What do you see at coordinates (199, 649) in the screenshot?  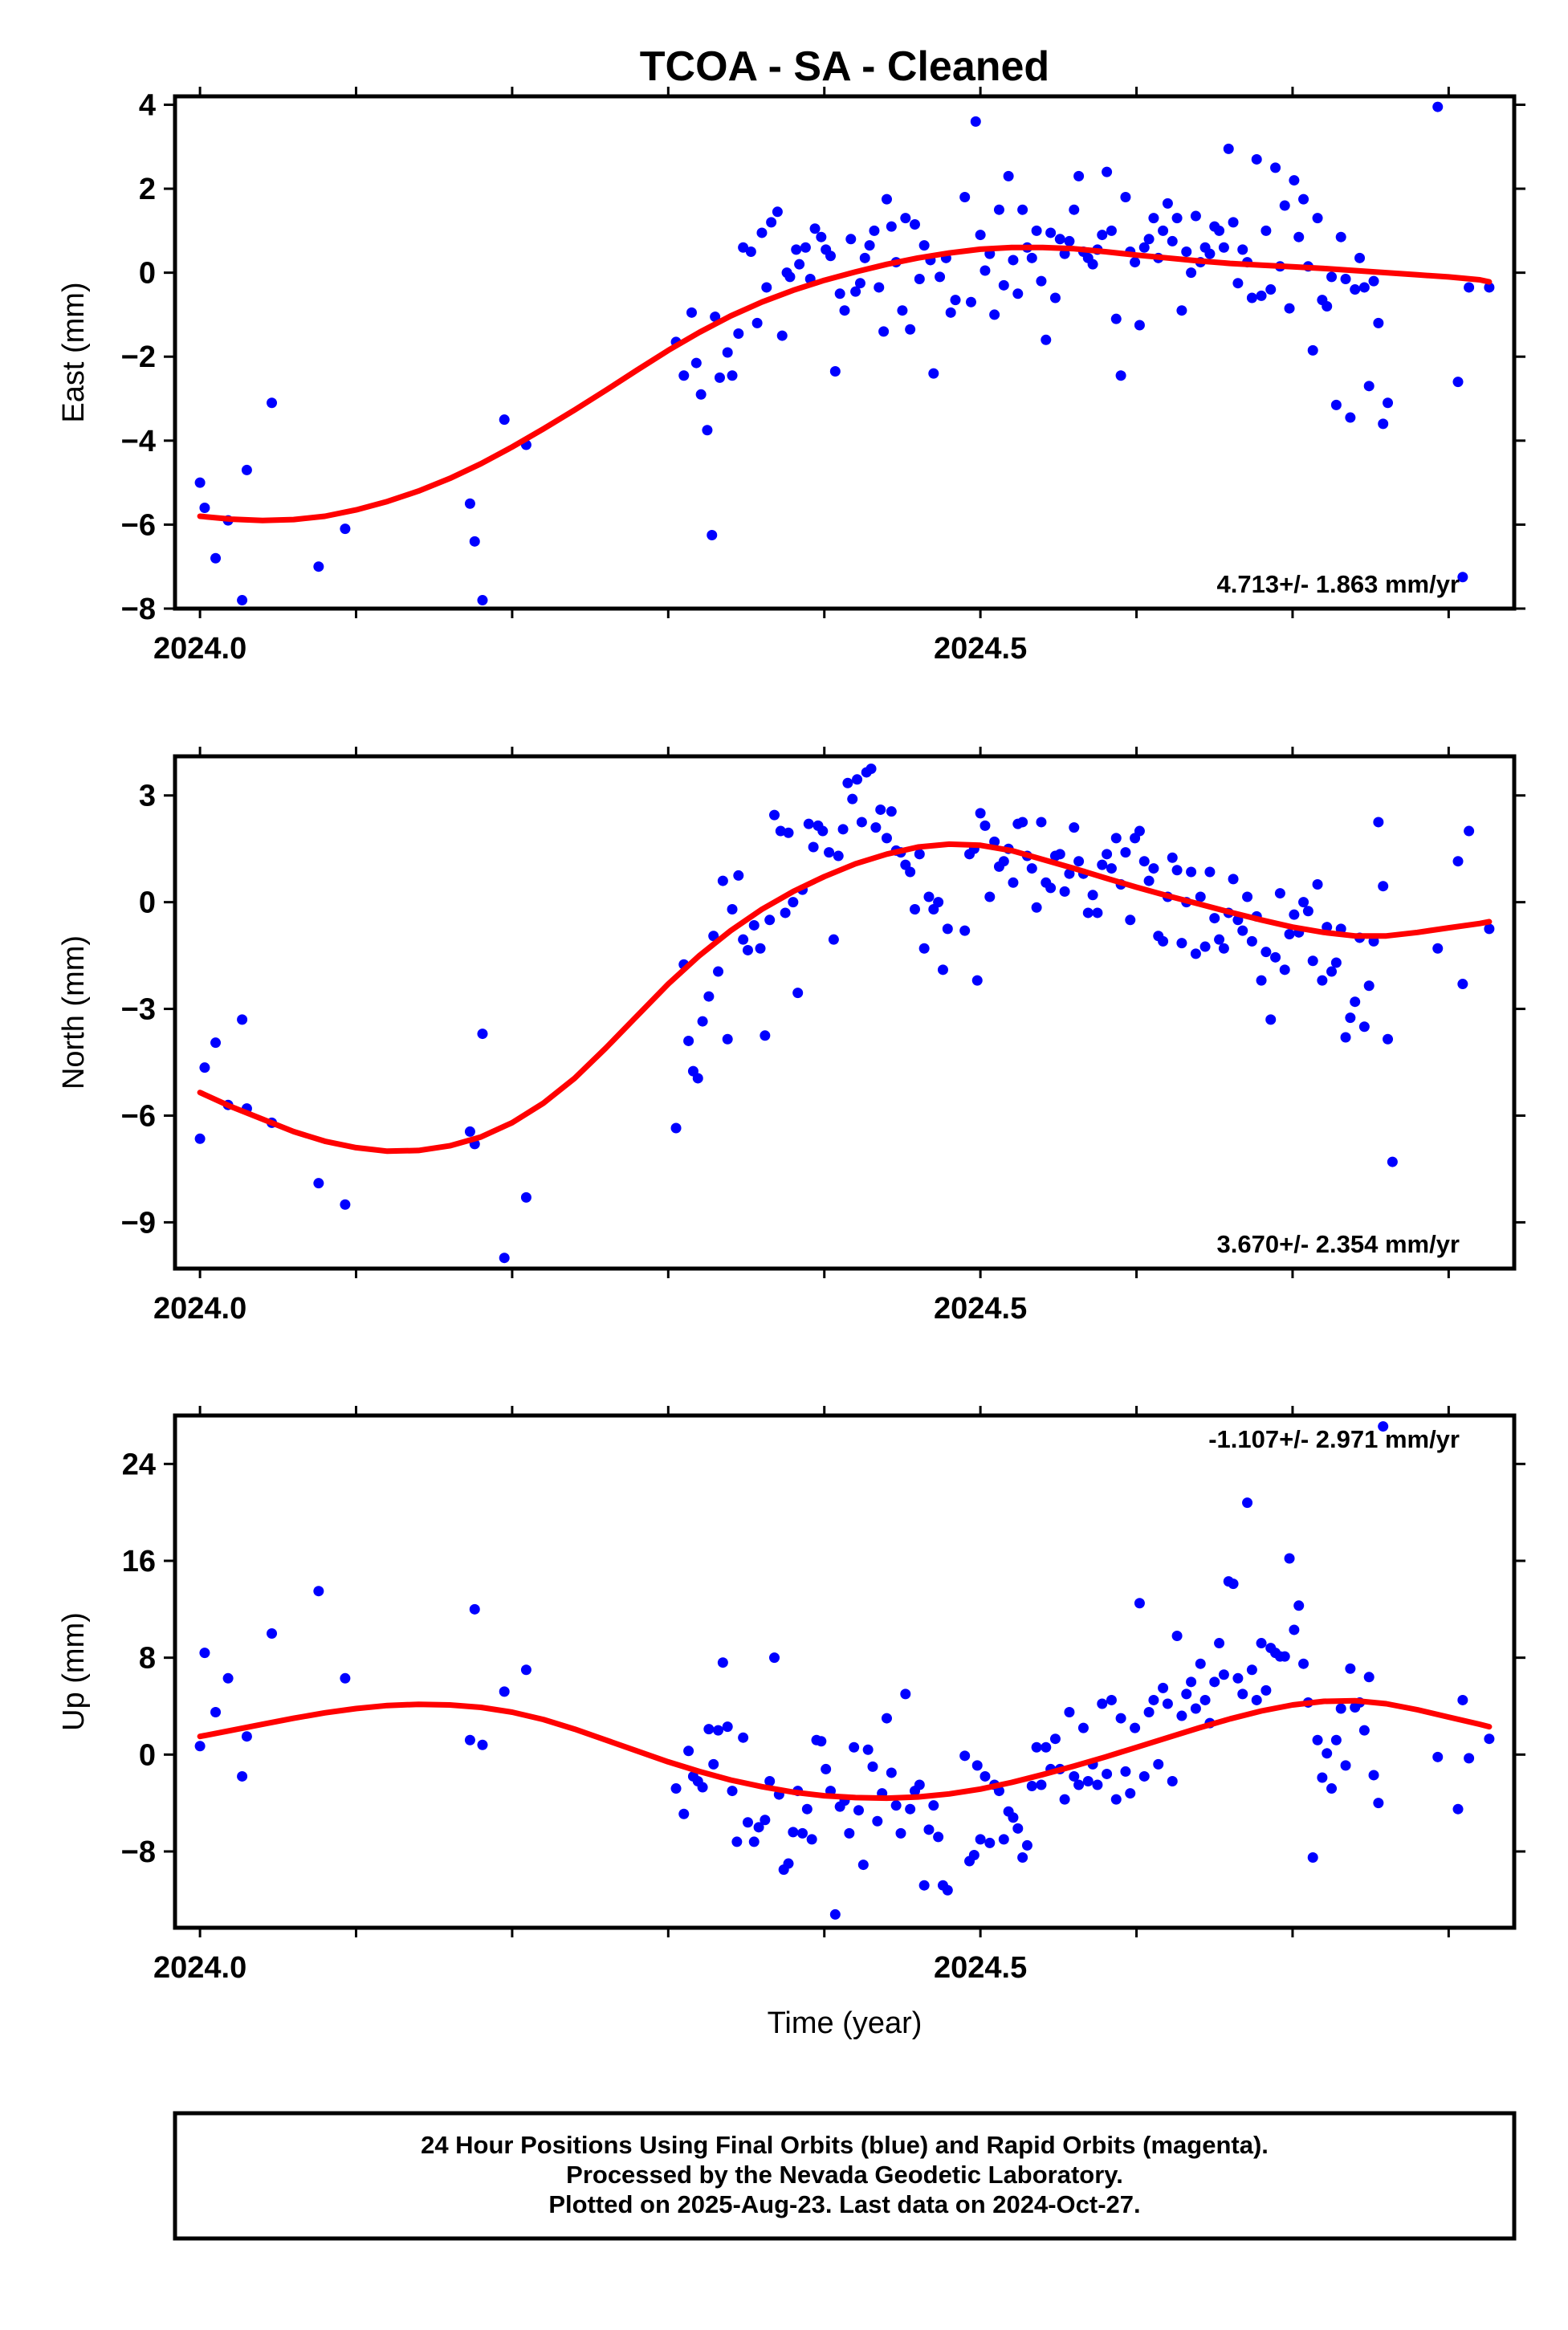 I see `x-tick-label: 2024.0` at bounding box center [199, 649].